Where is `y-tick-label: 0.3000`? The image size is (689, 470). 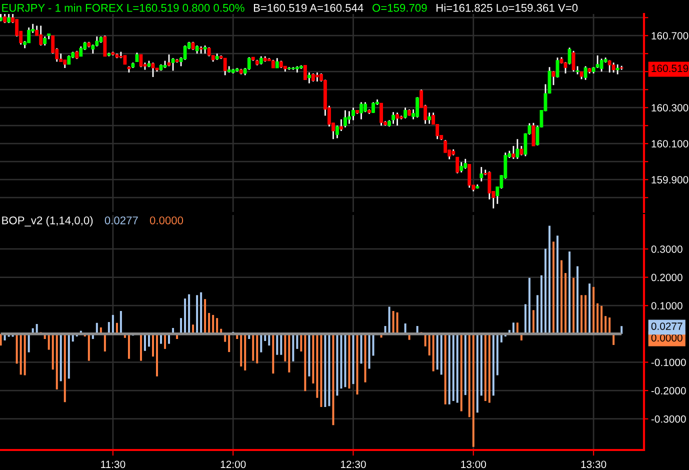
y-tick-label: 0.3000 is located at coordinates (666, 249).